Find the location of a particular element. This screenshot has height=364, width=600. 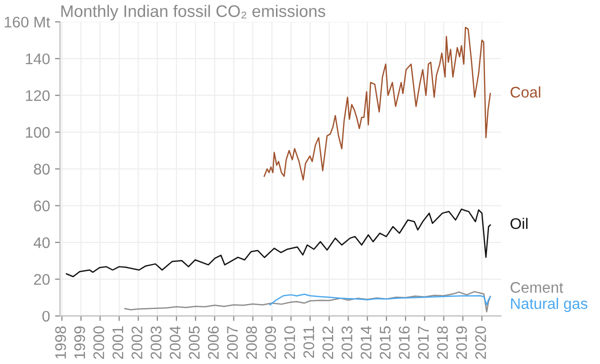

x-tick-label: 2007 is located at coordinates (232, 342).